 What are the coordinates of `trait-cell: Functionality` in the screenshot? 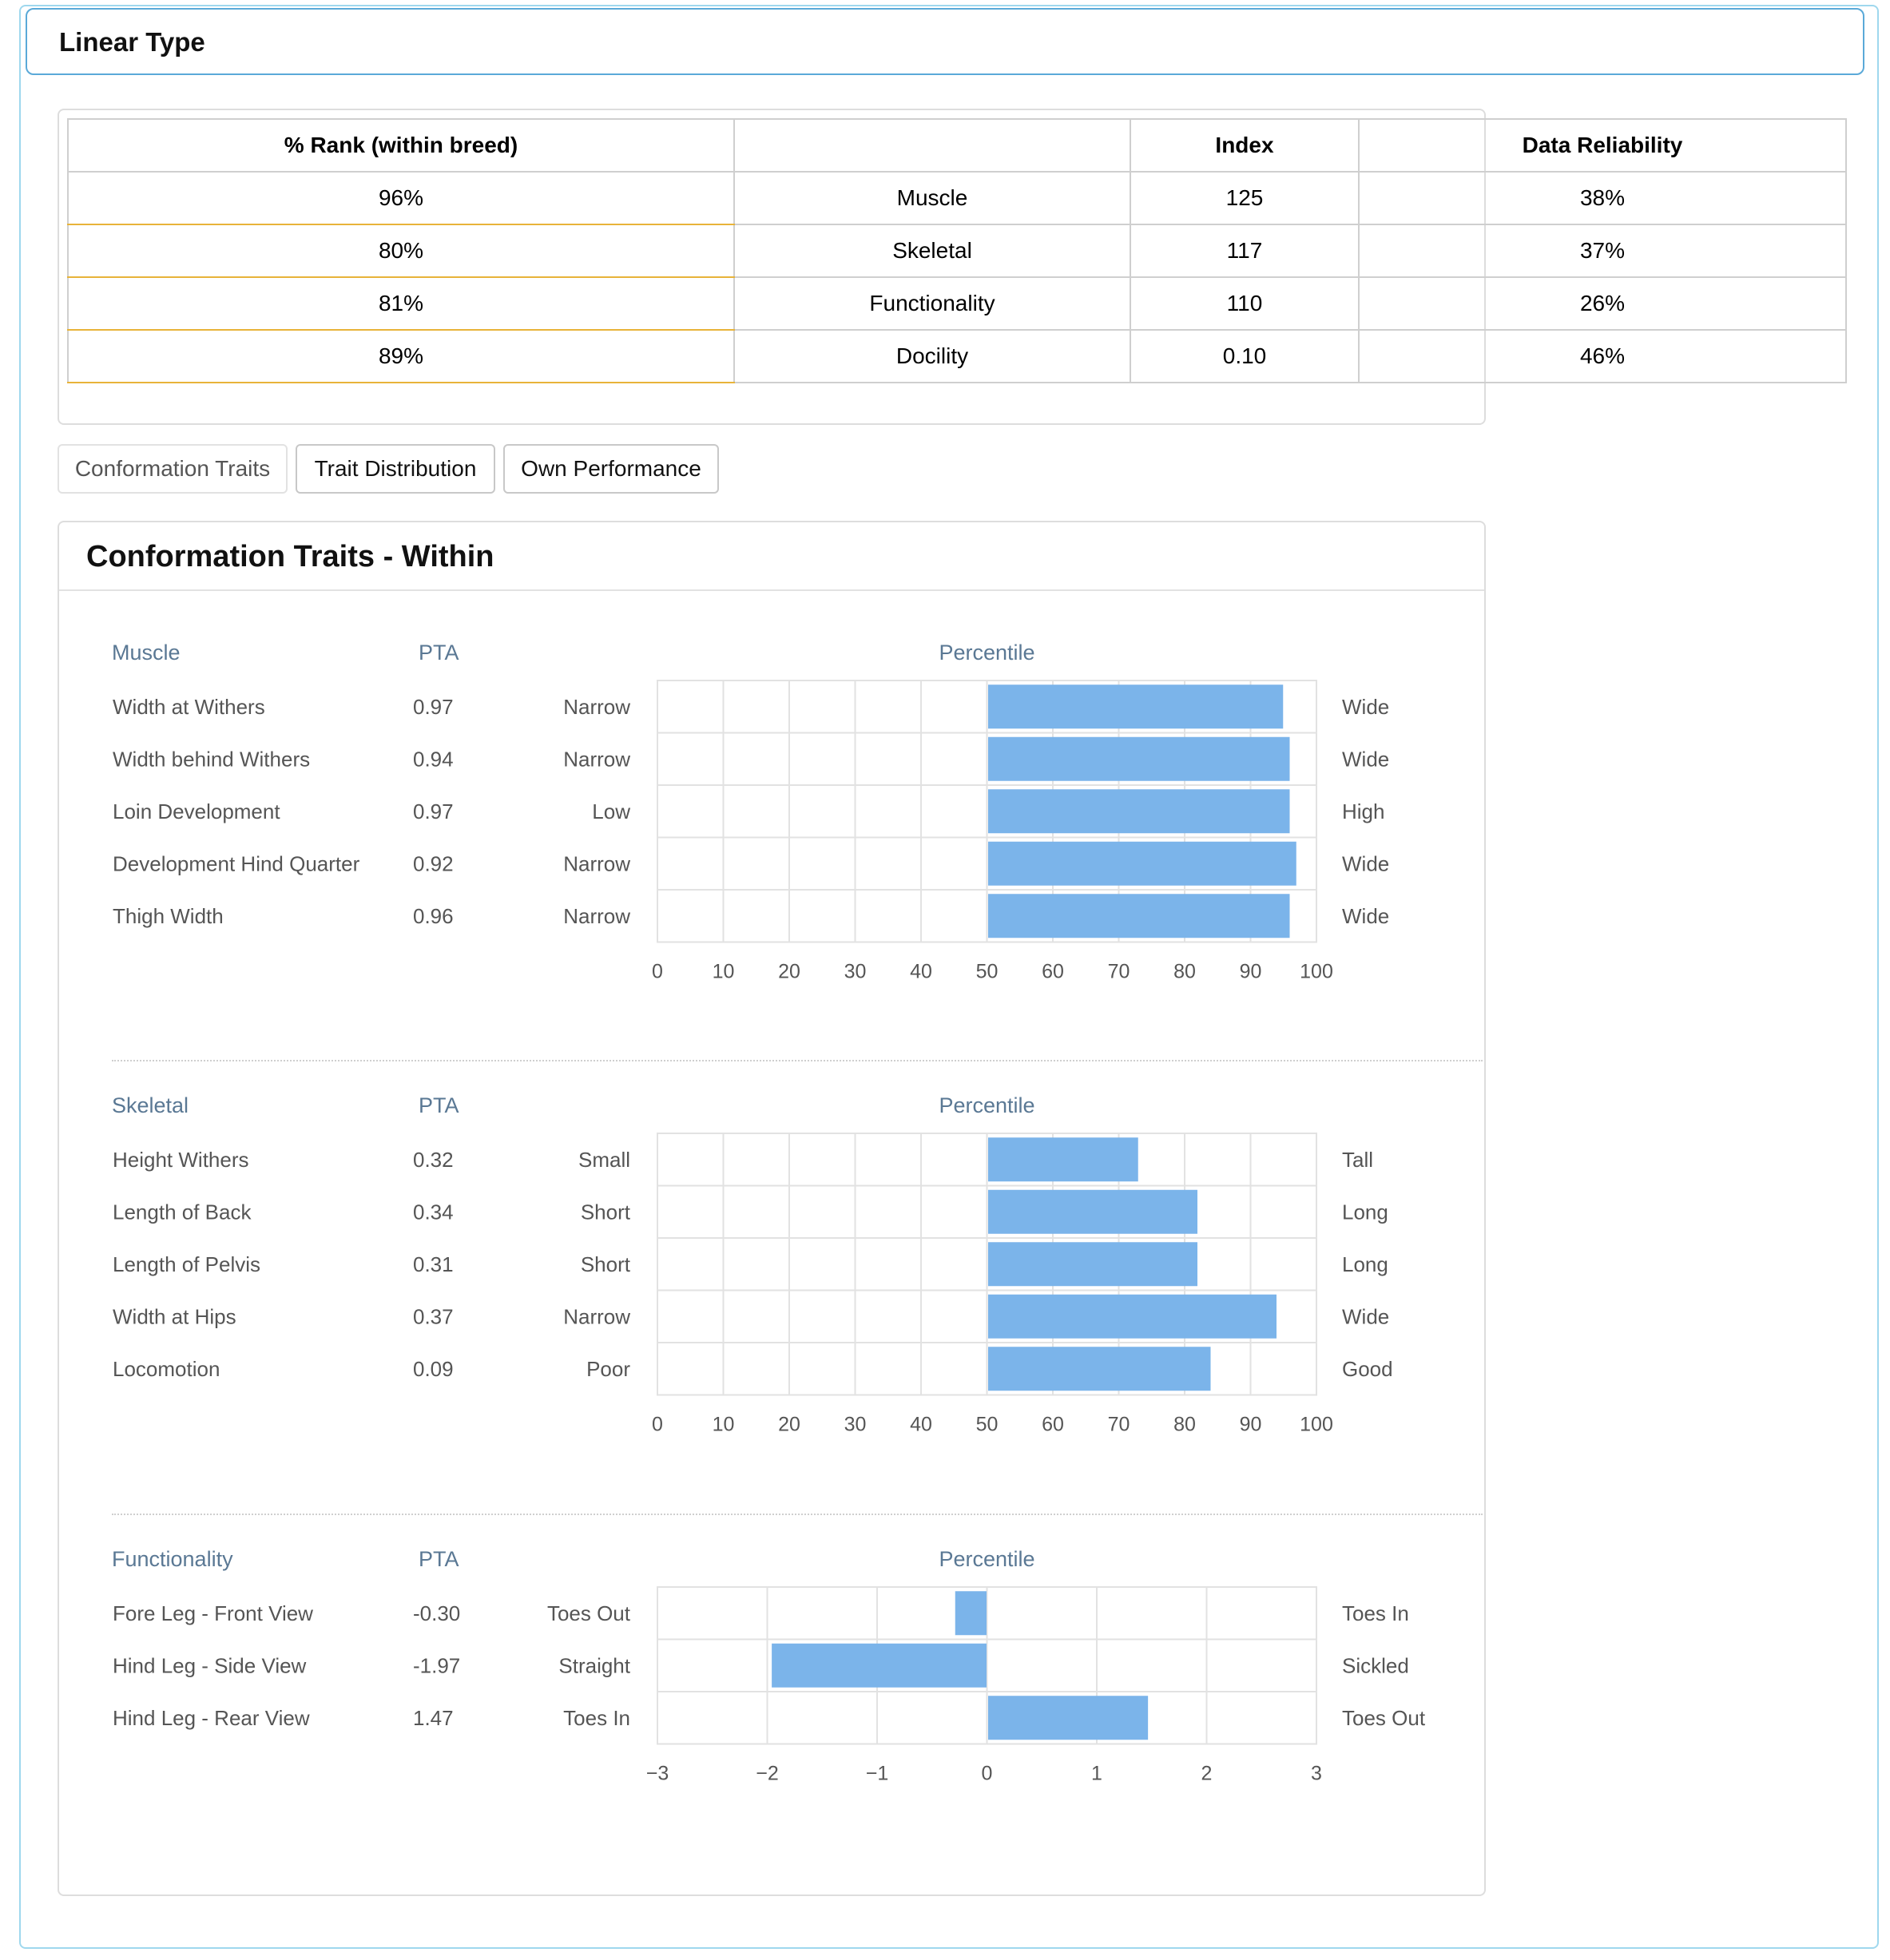 It's located at (932, 303).